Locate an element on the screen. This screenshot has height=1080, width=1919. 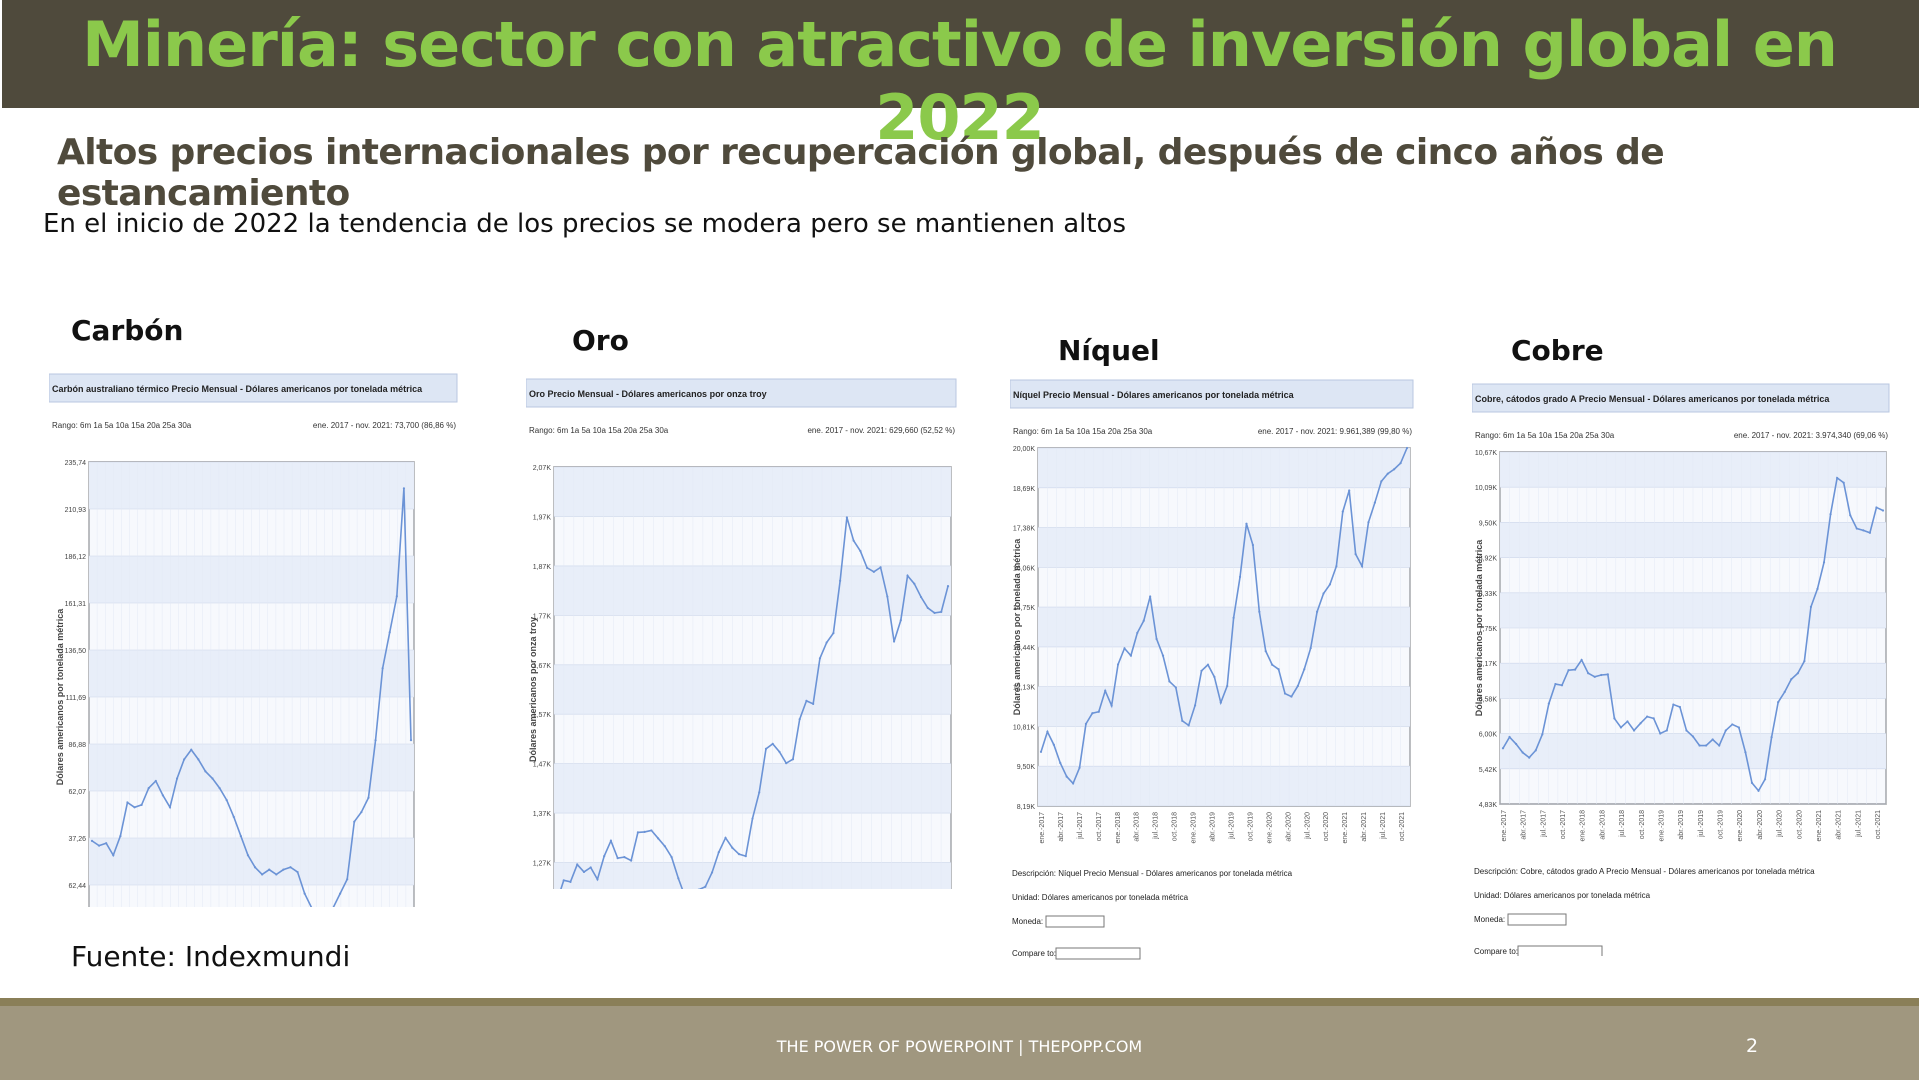
x-tick-label: oct.-2018 is located at coordinates (1175, 826).